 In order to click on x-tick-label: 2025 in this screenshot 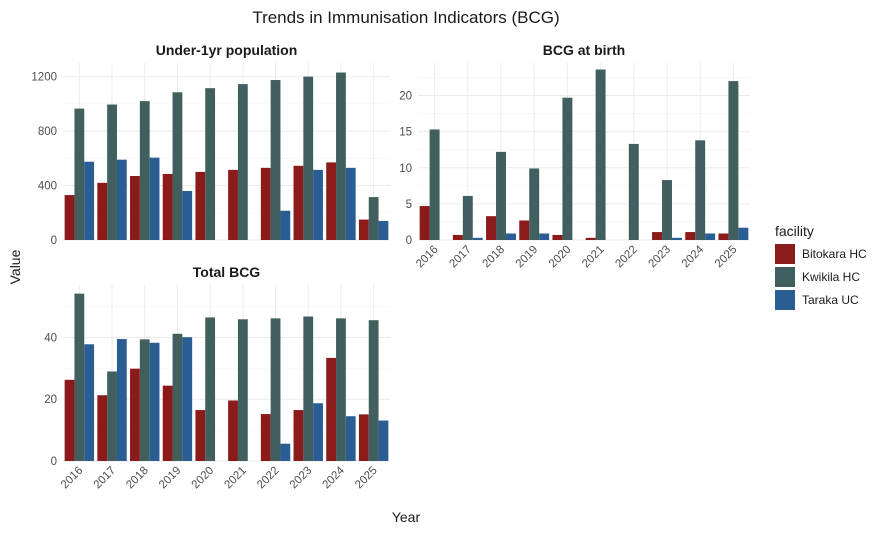, I will do `click(366, 478)`.